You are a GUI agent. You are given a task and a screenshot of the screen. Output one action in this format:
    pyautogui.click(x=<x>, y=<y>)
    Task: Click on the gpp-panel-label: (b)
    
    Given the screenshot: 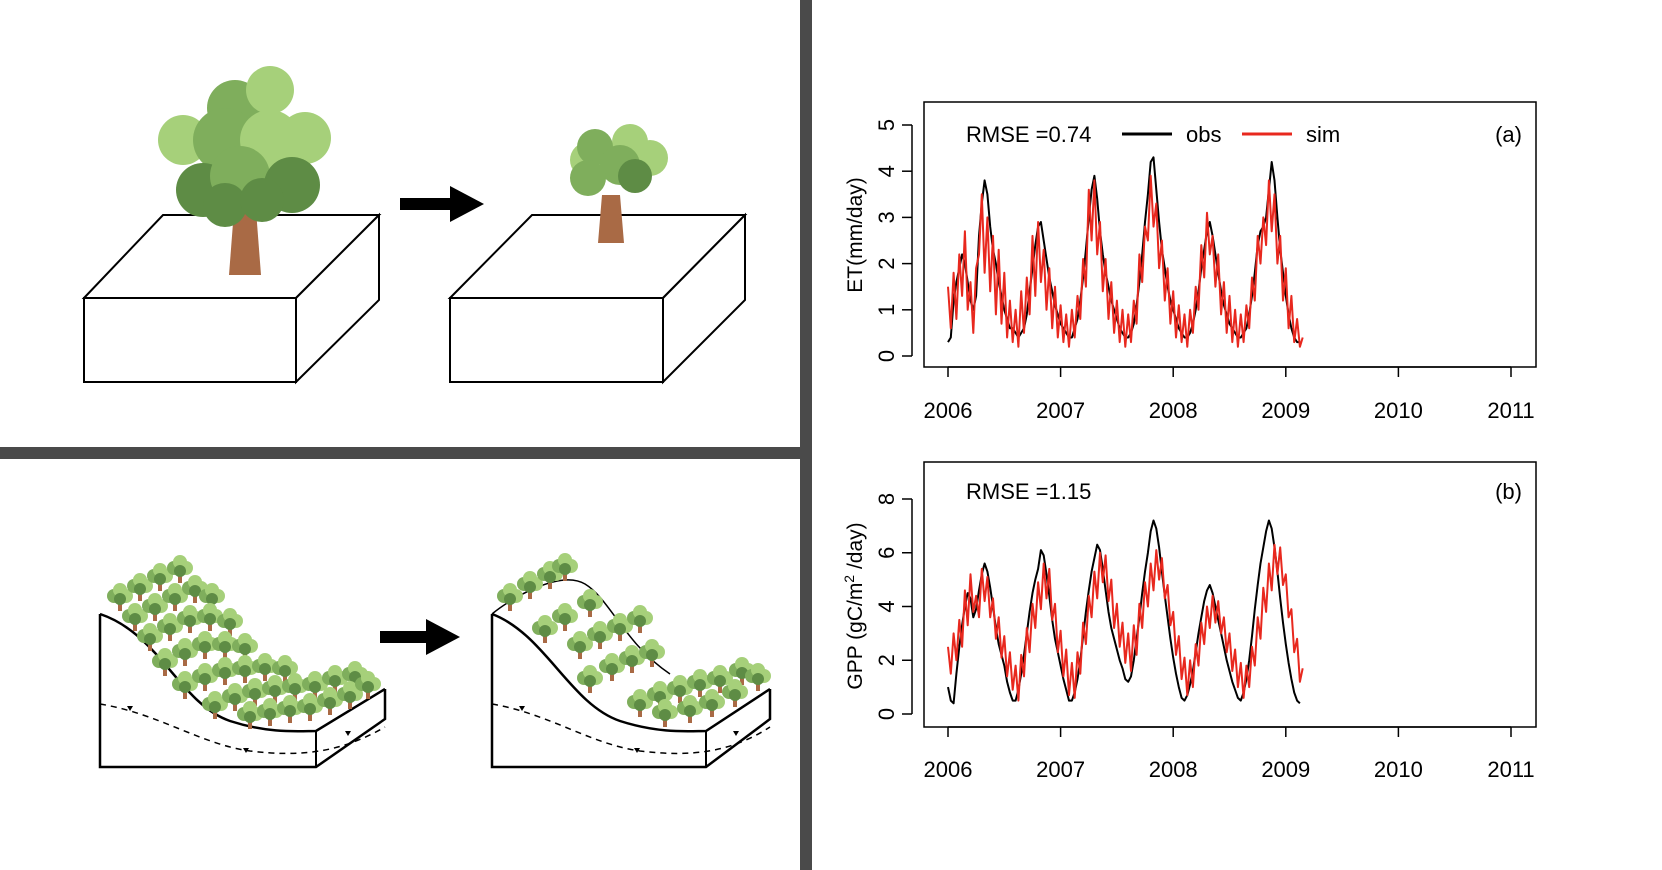 What is the action you would take?
    pyautogui.click(x=1508, y=491)
    